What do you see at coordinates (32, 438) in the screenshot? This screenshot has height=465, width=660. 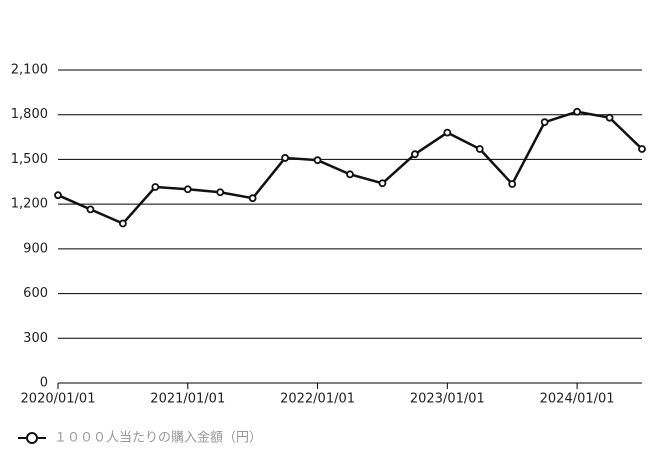 I see `legend-marker` at bounding box center [32, 438].